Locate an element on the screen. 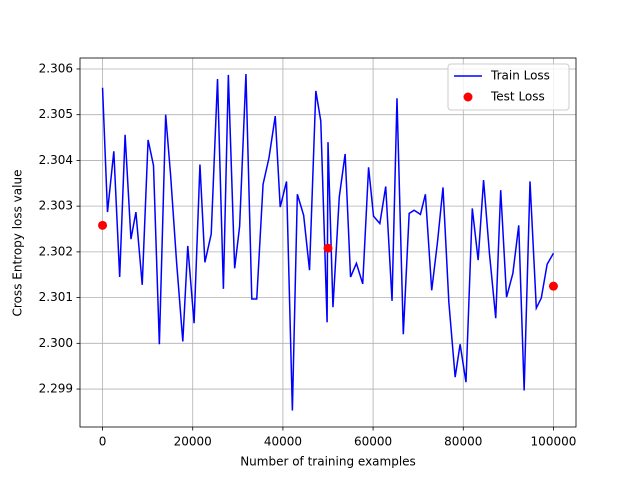 The image size is (640, 484). y-tick-label: 2.302 is located at coordinates (56, 251).